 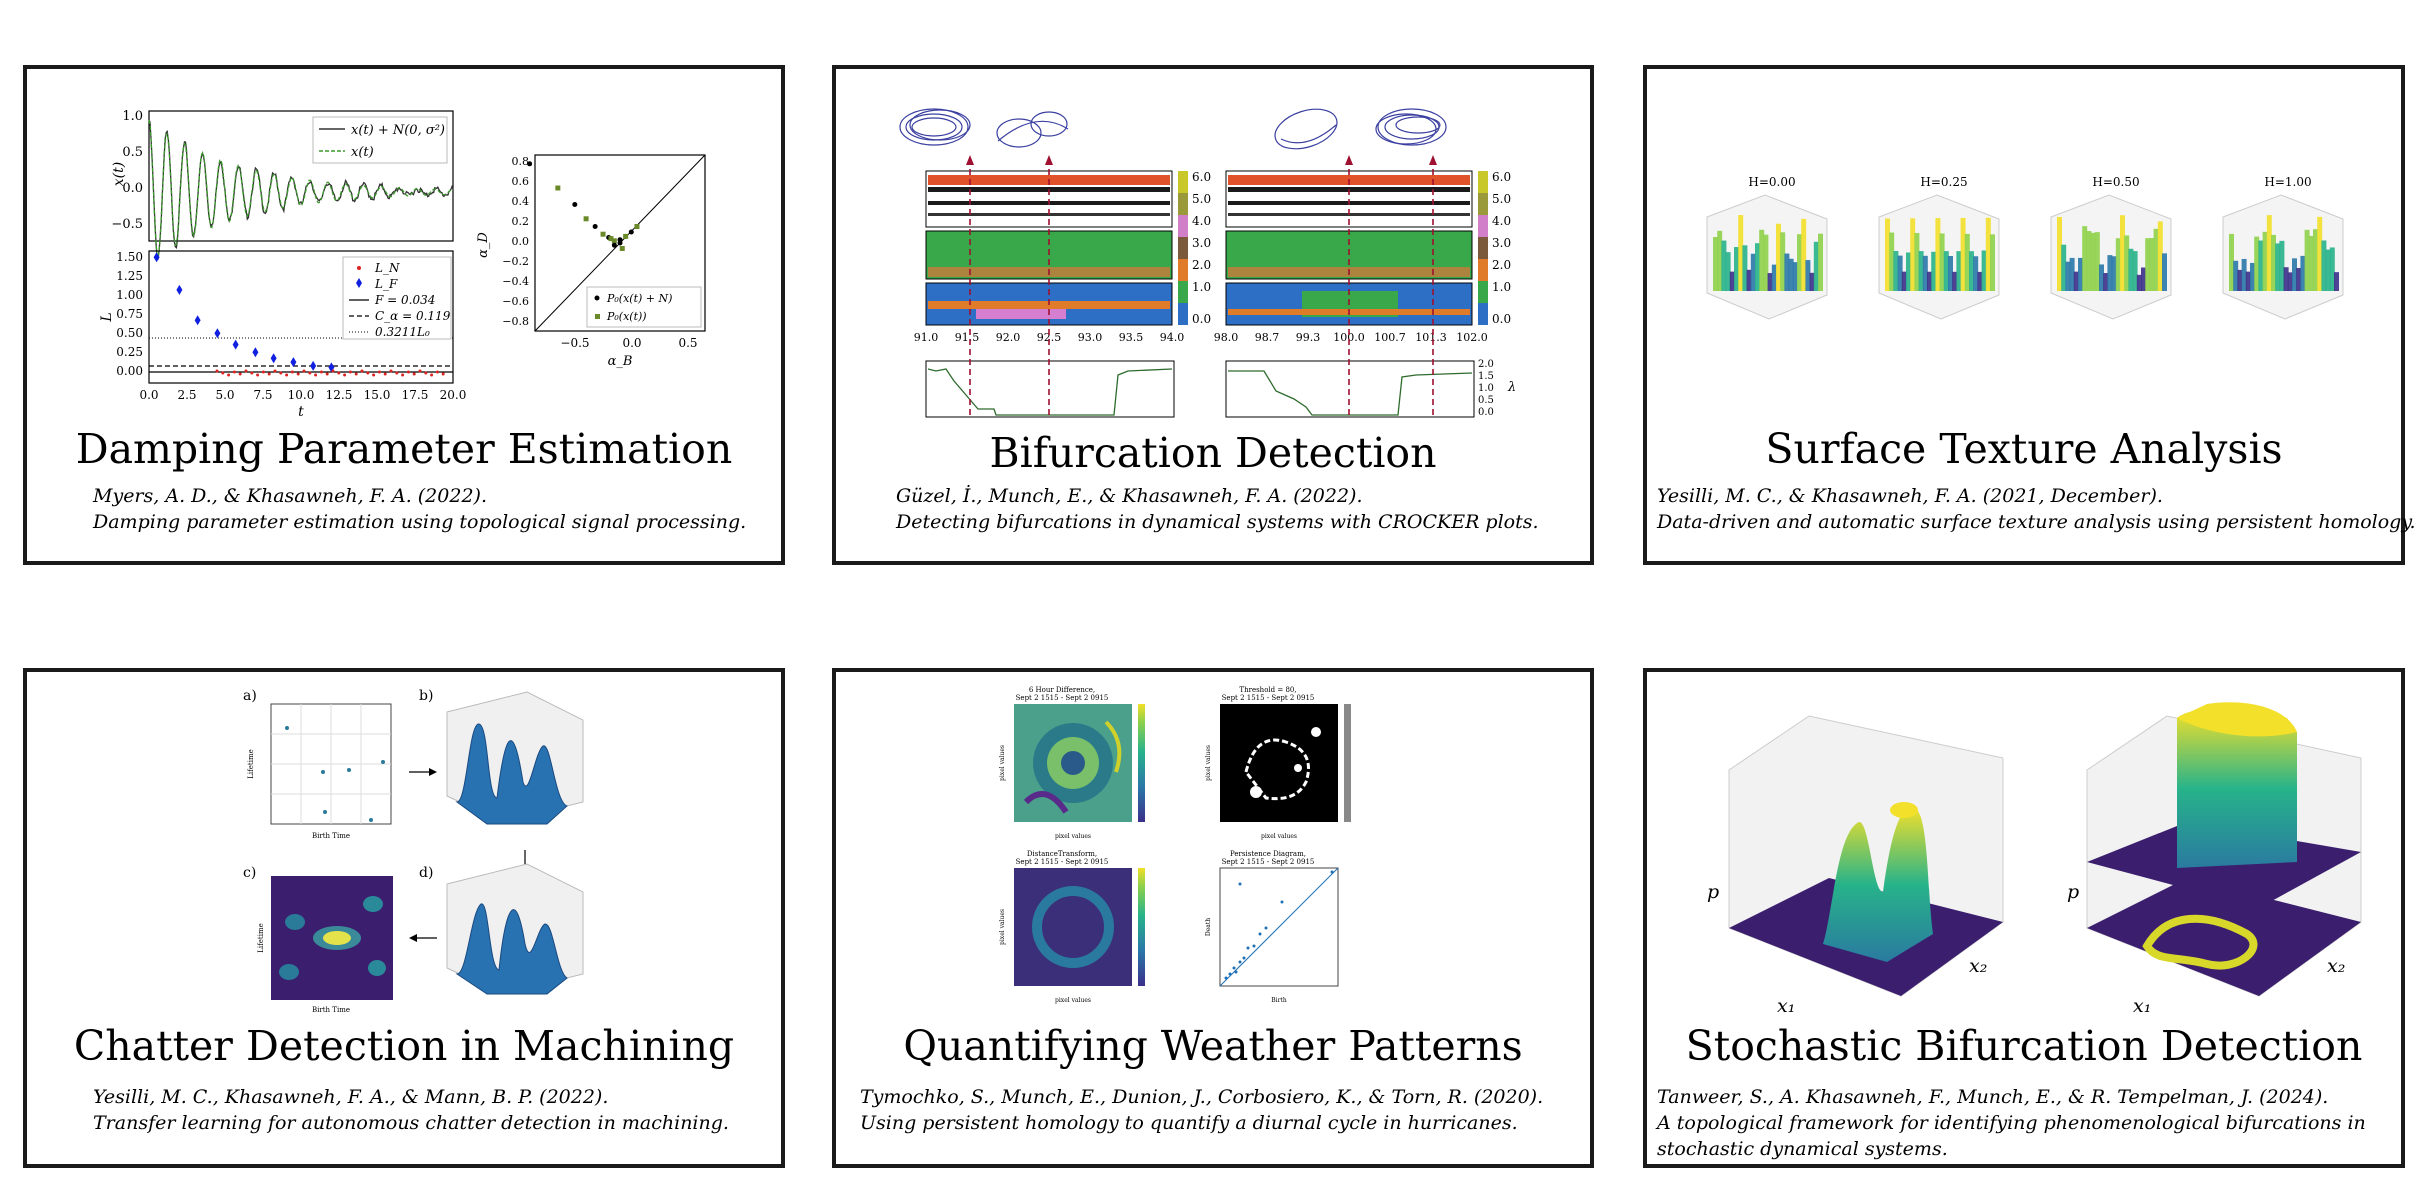 What do you see at coordinates (244, 312) in the screenshot?
I see `lf-markers` at bounding box center [244, 312].